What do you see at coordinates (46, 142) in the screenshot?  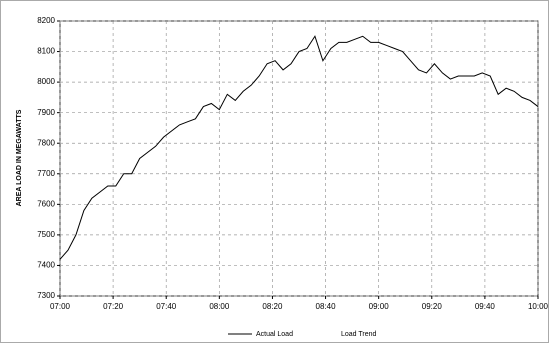 I see `y-tick-label: 7800` at bounding box center [46, 142].